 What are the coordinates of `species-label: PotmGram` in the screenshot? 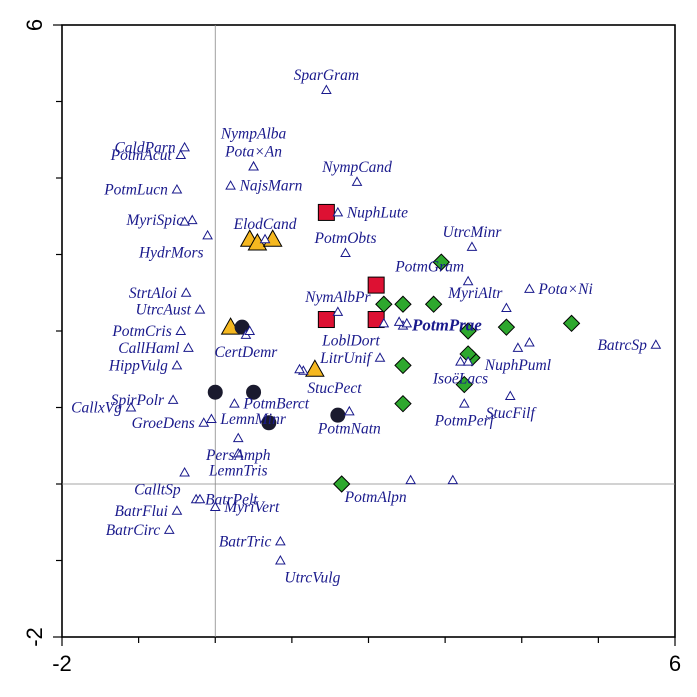 It's located at (429, 266).